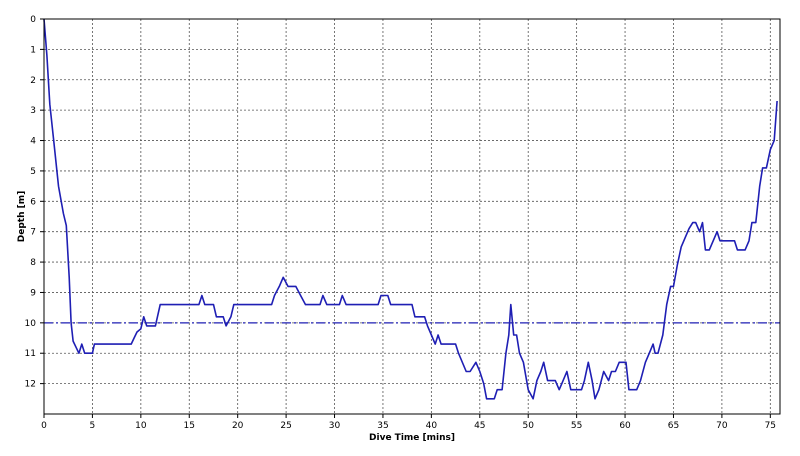 Image resolution: width=800 pixels, height=456 pixels. I want to click on x-tick-label: 15, so click(189, 426).